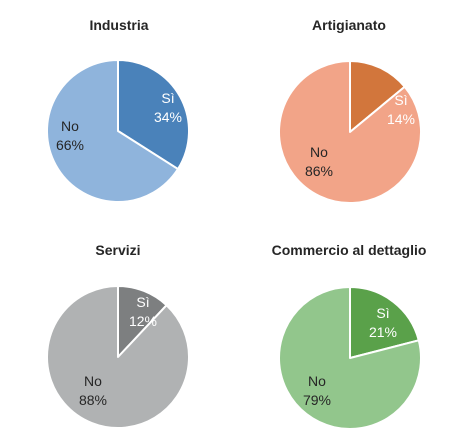 This screenshot has height=446, width=475. What do you see at coordinates (118, 25) in the screenshot?
I see `chart-title: Industria` at bounding box center [118, 25].